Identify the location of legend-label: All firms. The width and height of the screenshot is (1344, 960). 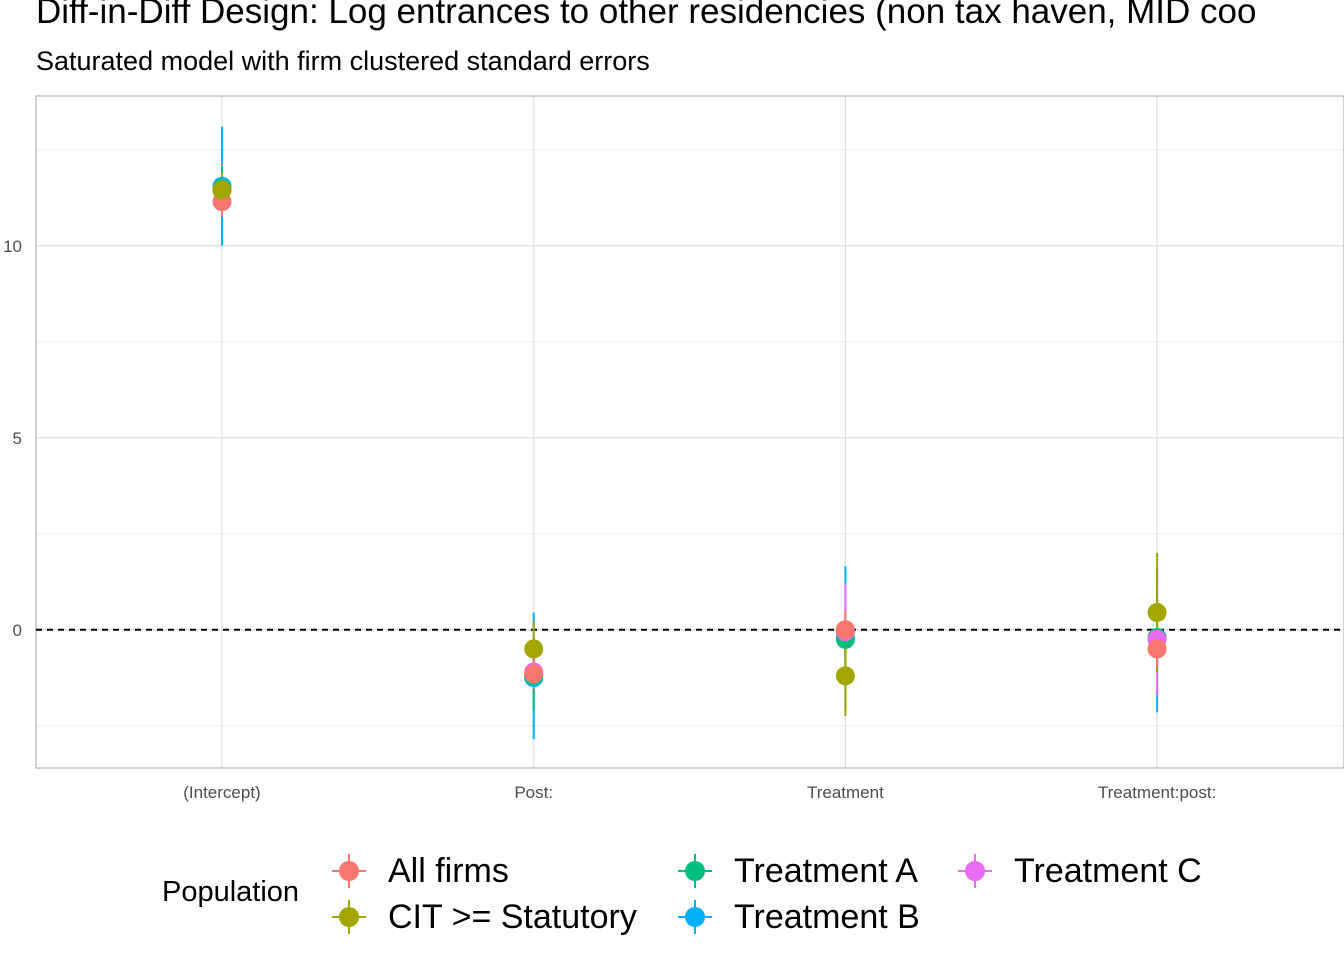
(448, 870).